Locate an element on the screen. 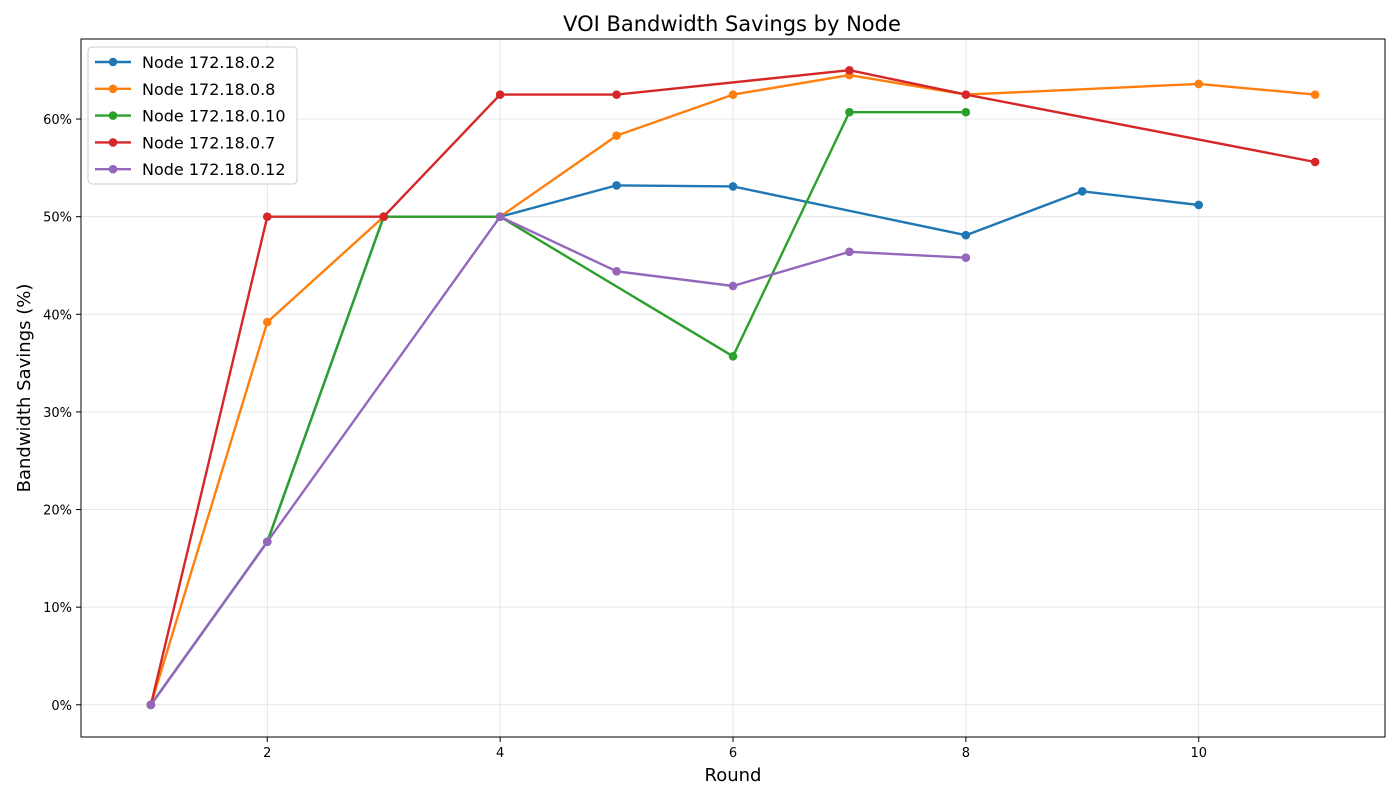 The height and width of the screenshot is (800, 1400). y-tick-label: 50% is located at coordinates (57, 218).